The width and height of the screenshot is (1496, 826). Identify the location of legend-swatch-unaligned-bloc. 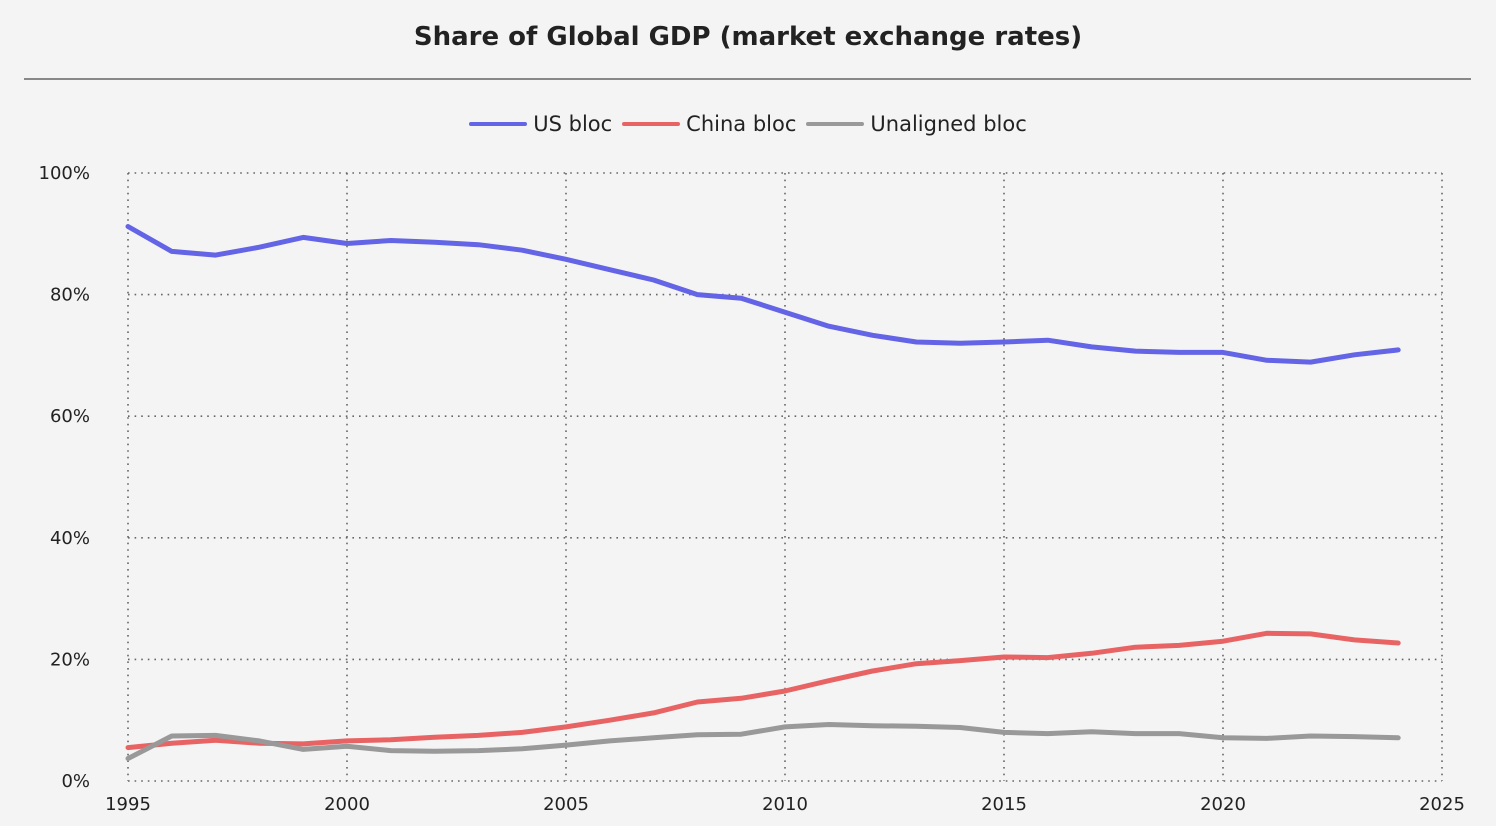
(835, 124).